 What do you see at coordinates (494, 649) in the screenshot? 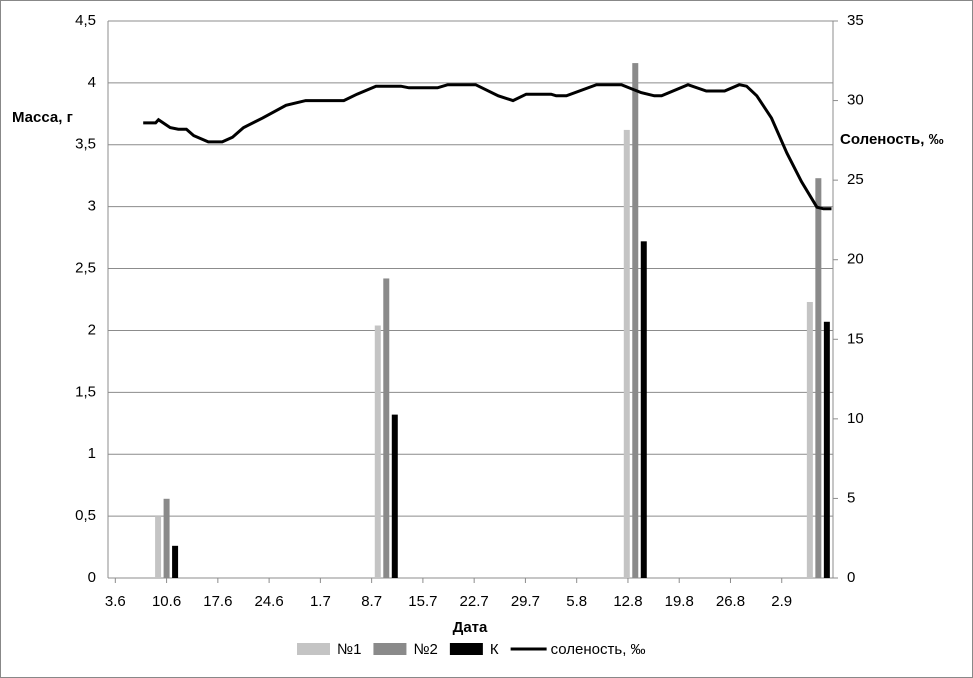
I see `legend-label: К` at bounding box center [494, 649].